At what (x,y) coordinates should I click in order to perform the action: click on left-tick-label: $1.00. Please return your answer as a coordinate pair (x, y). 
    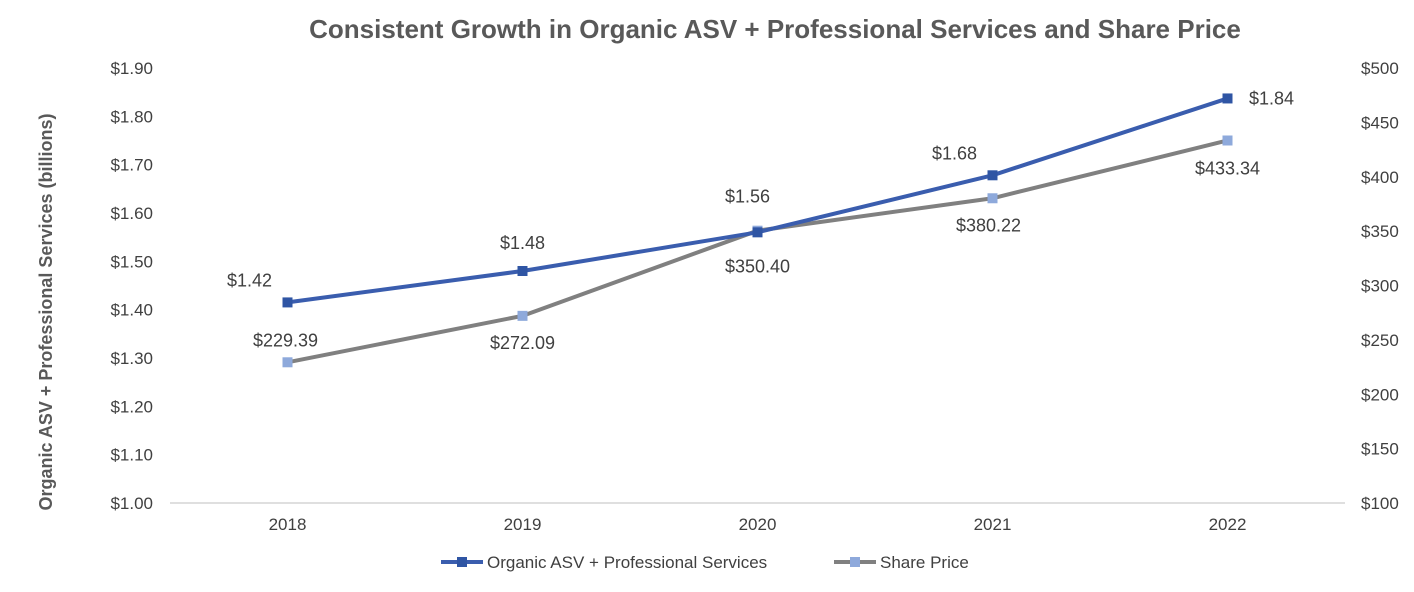
    Looking at the image, I should click on (131, 503).